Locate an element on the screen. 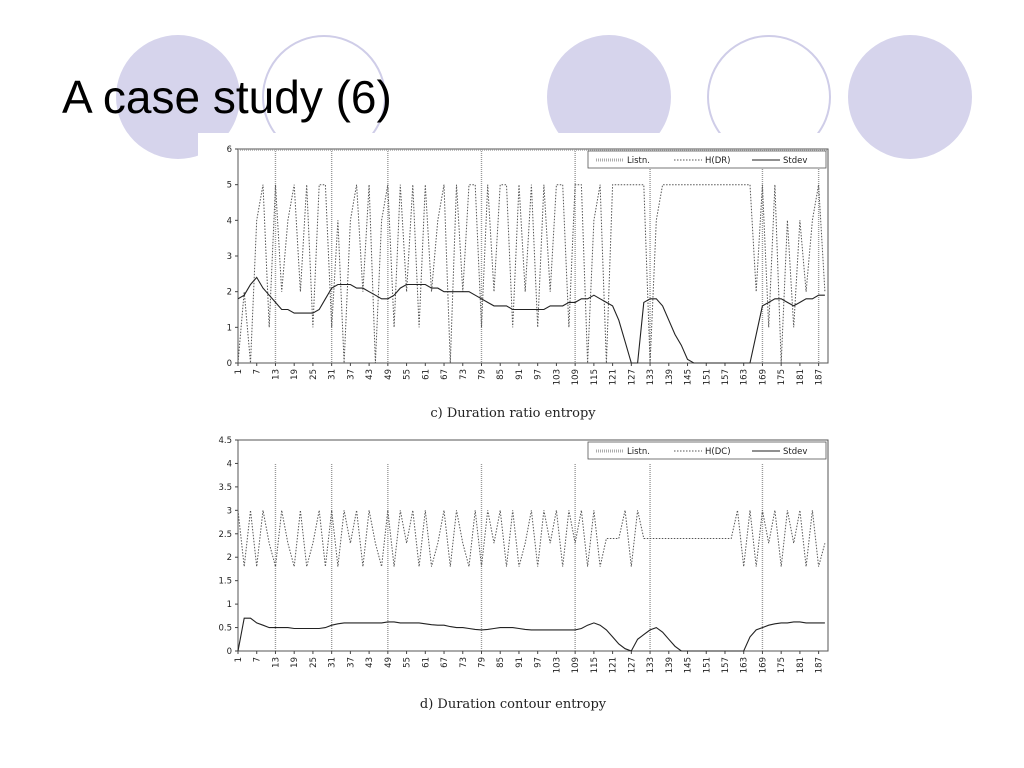  x-tick-label: 115 is located at coordinates (595, 665).